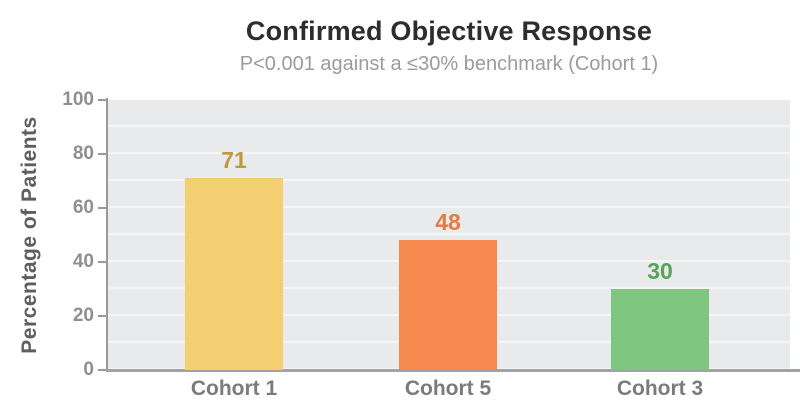 The width and height of the screenshot is (800, 413). What do you see at coordinates (83, 261) in the screenshot?
I see `y-axis-tick-label: 40` at bounding box center [83, 261].